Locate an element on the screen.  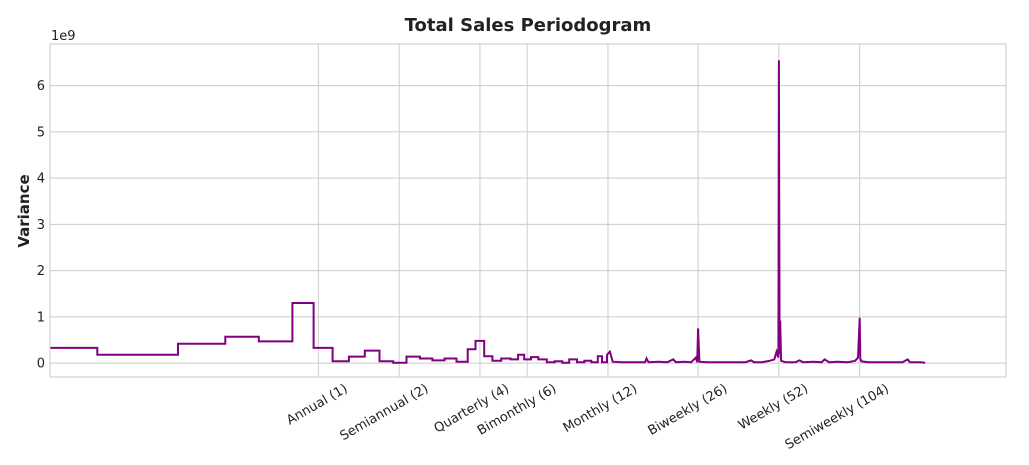
y-tick-label: 4 is located at coordinates (41, 179).